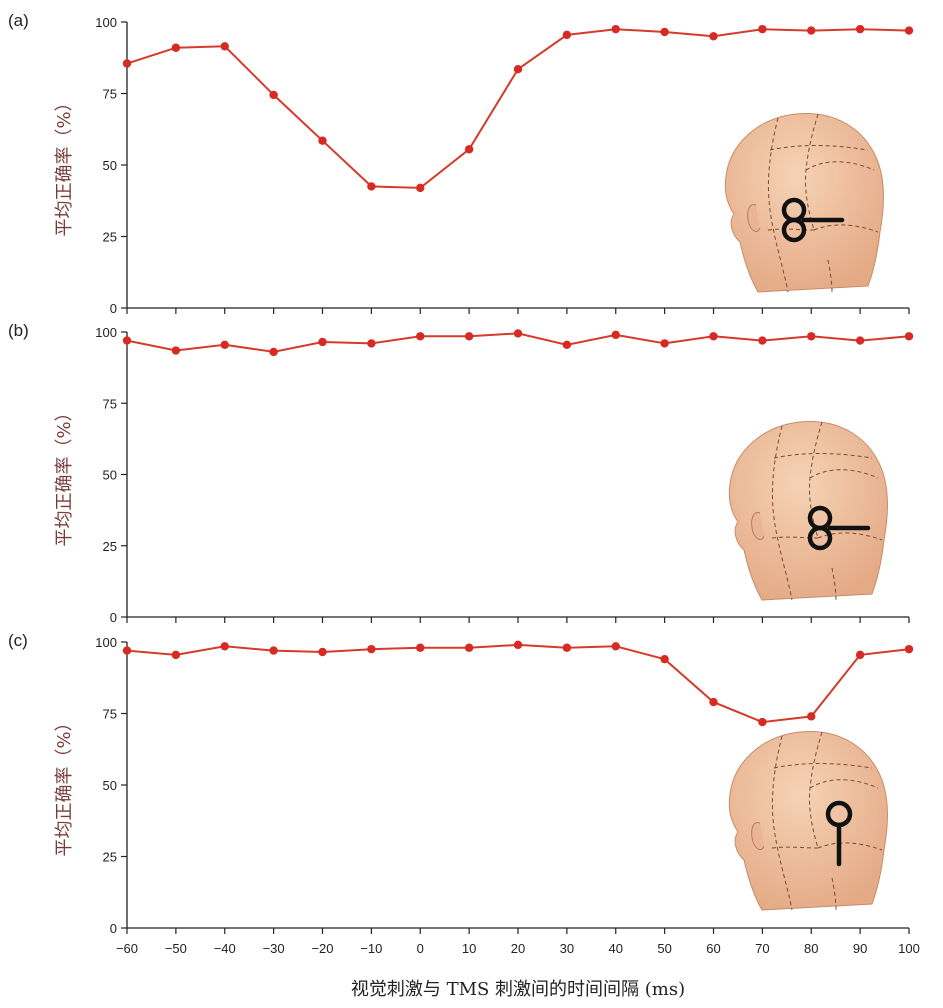 The width and height of the screenshot is (943, 1008). Describe the element at coordinates (274, 948) in the screenshot. I see `x-tick-label: −30` at that location.